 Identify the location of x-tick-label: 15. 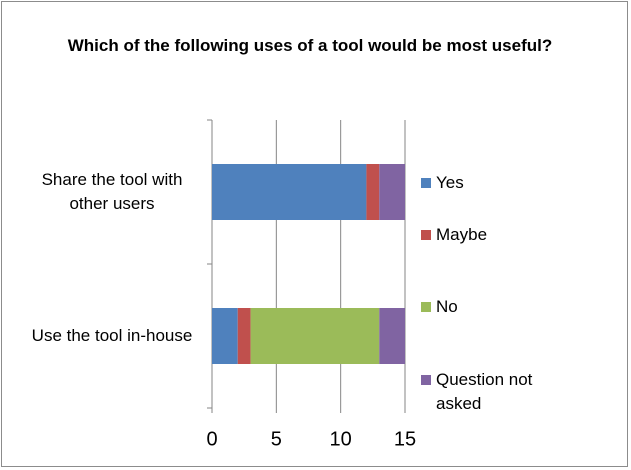
(405, 439).